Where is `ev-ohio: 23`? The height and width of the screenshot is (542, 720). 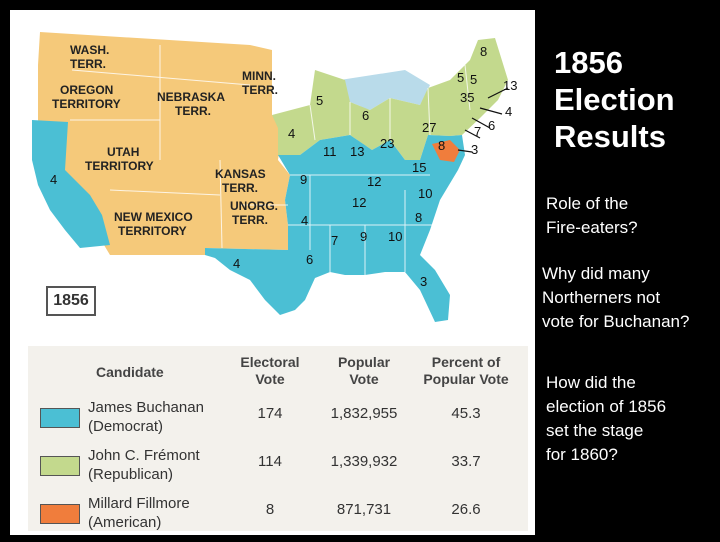
ev-ohio: 23 is located at coordinates (387, 143).